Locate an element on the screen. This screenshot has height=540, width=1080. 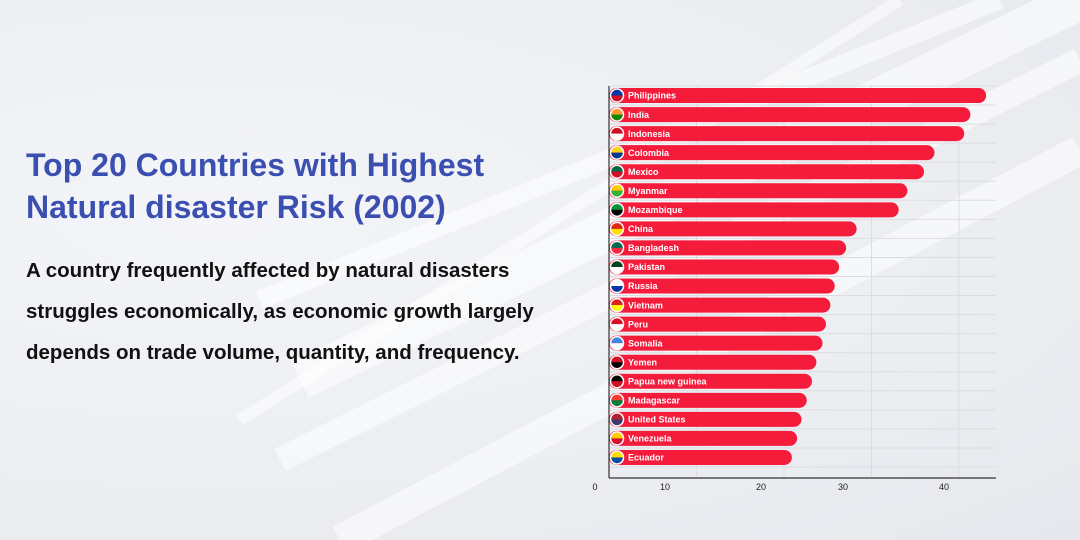
bar-label: Vietnam is located at coordinates (645, 305).